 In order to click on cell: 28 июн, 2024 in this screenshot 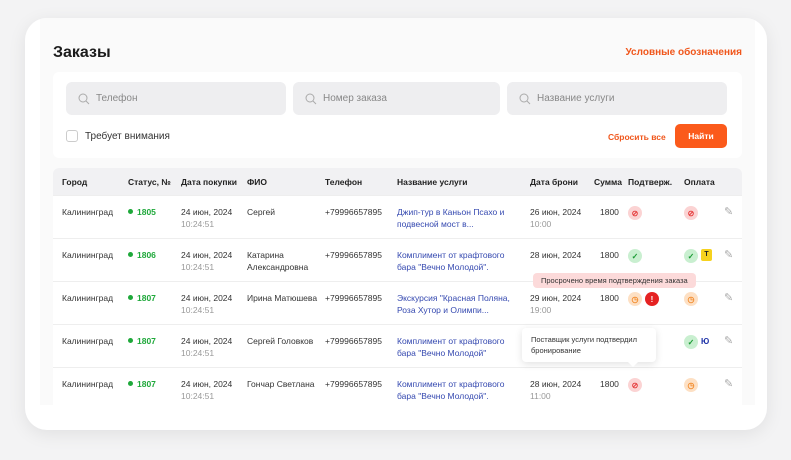, I will do `click(561, 255)`.